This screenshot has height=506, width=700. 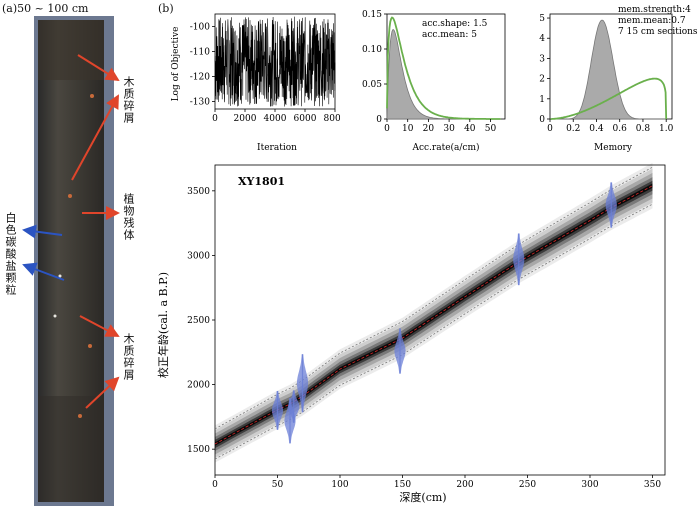 I want to click on trace-xtick-label: 8000, so click(x=332, y=119).